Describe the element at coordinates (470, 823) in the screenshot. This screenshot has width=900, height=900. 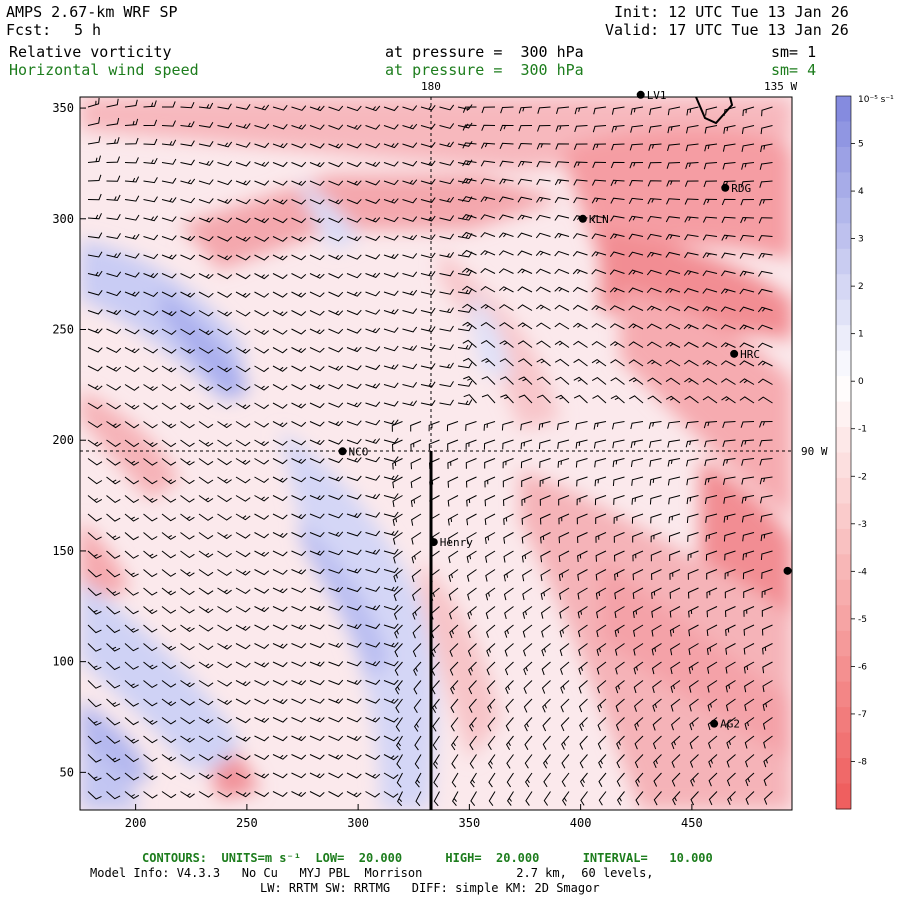
I see `x-tick-label: 350` at that location.